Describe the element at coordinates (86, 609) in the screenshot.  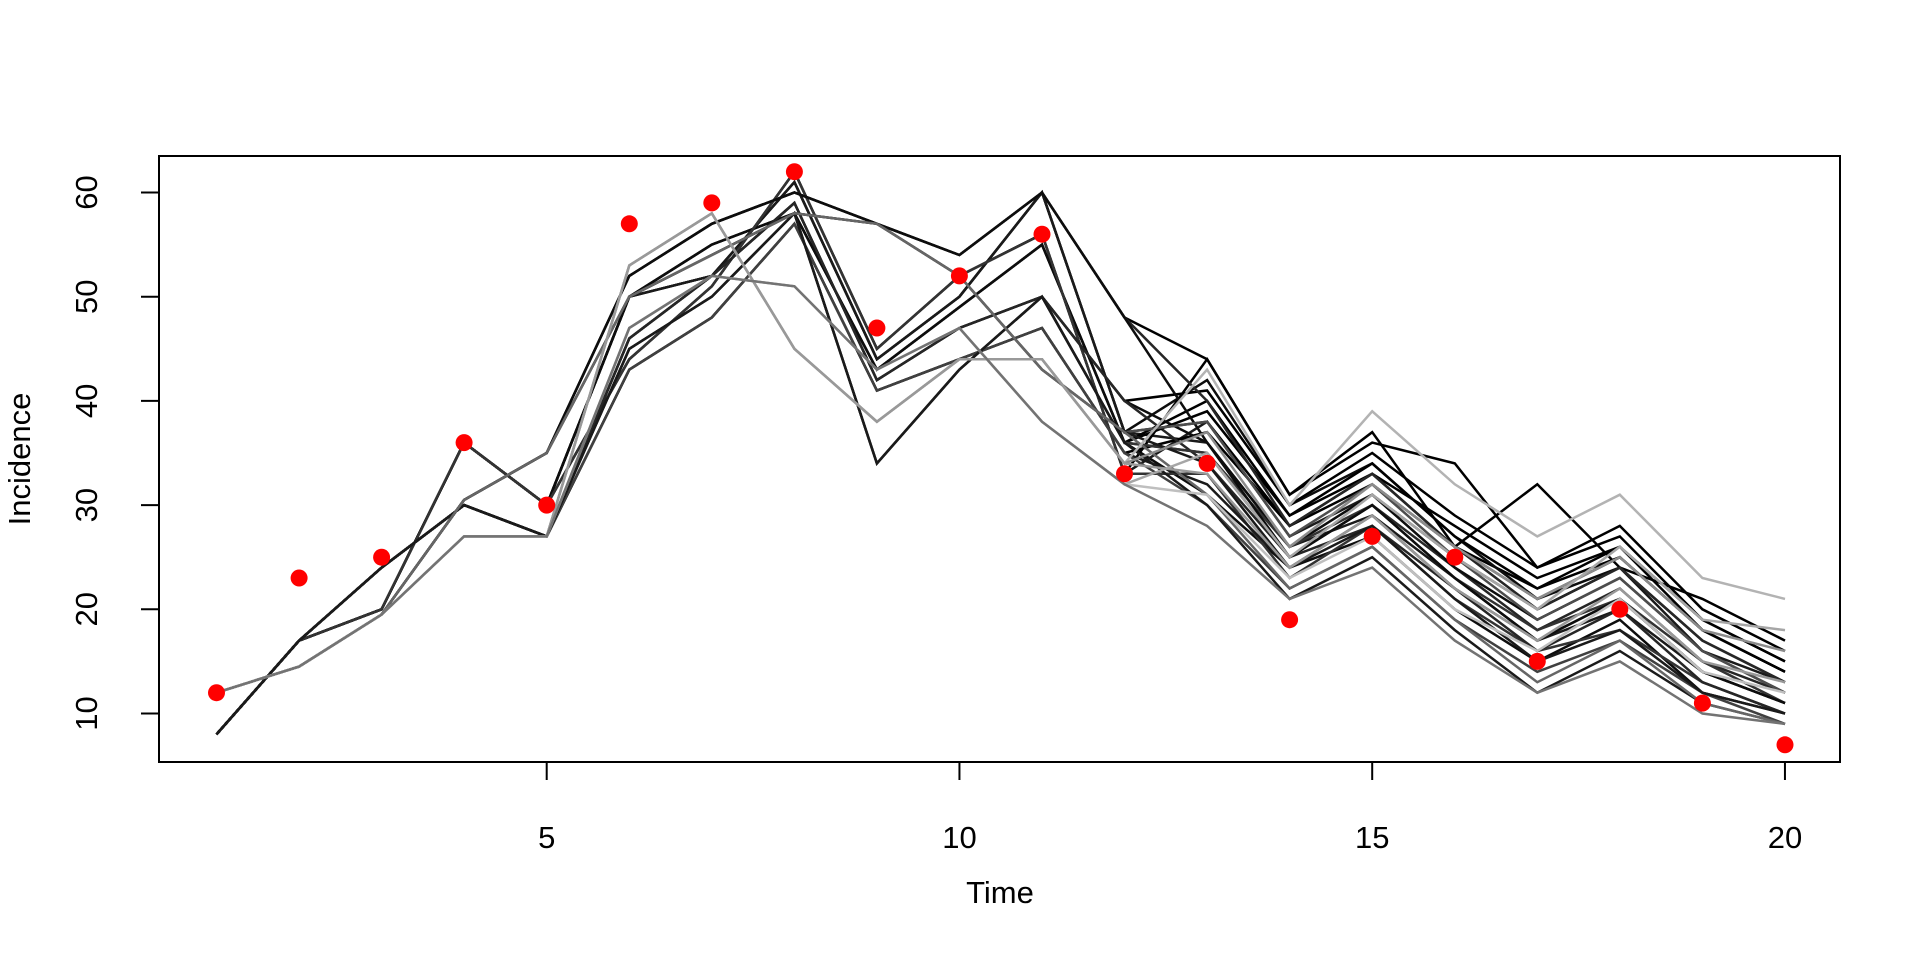
I see `y-tick-label: 20` at that location.